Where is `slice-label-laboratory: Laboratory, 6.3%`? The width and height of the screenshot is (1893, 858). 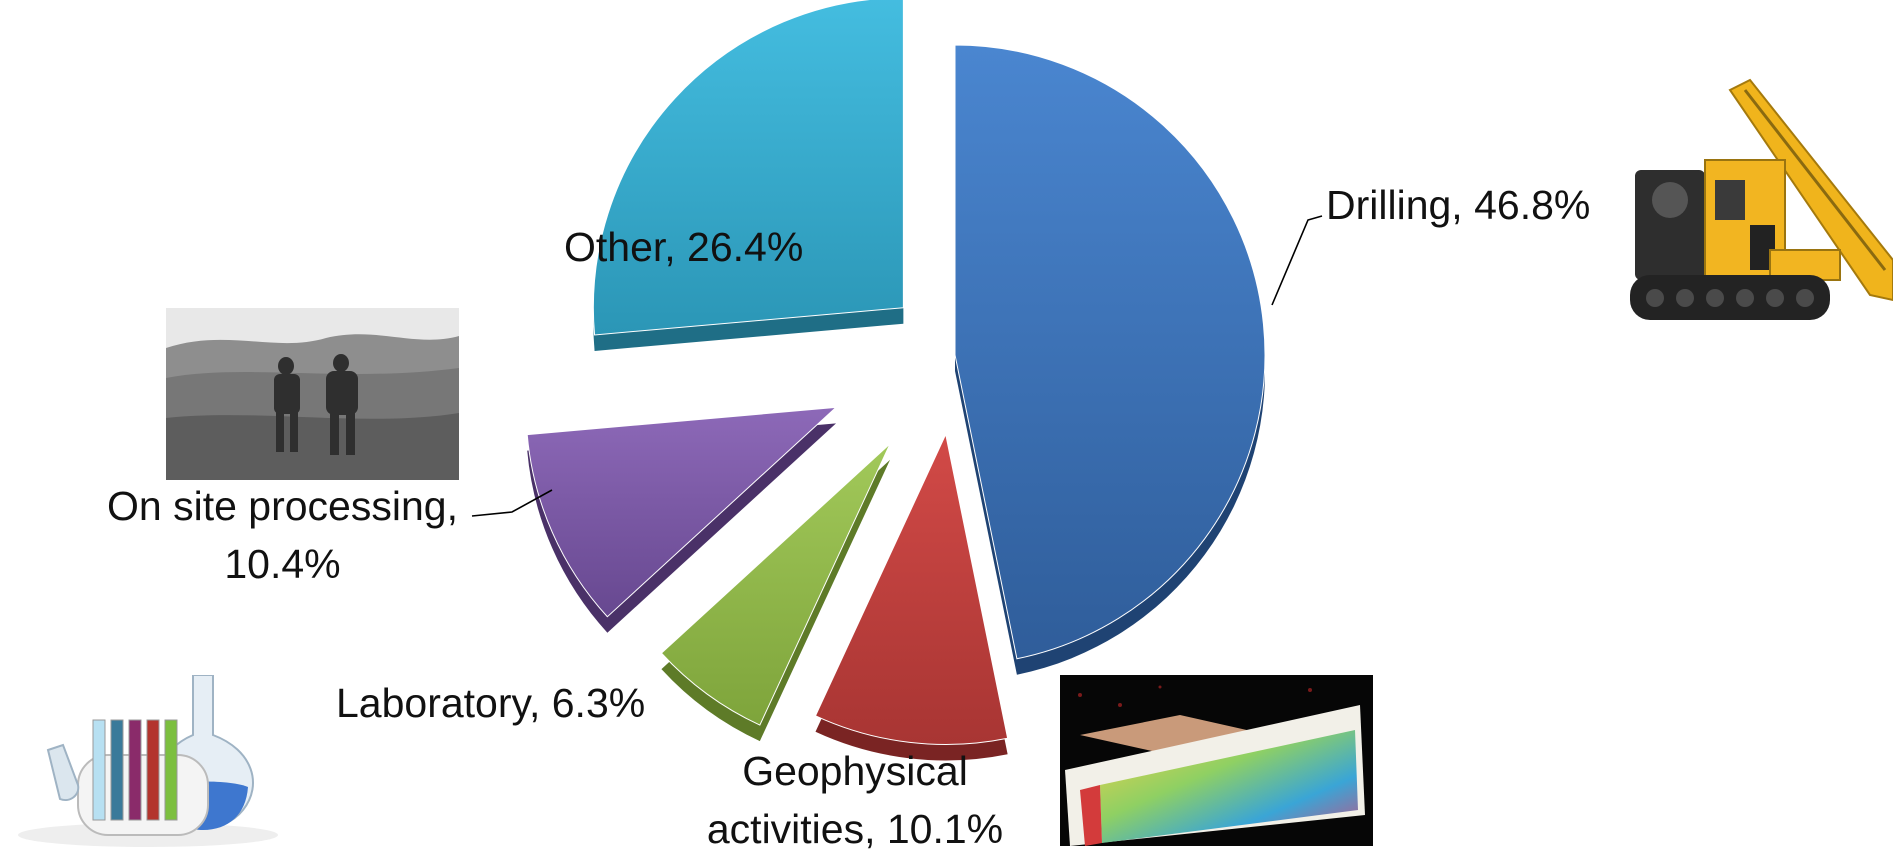 slice-label-laboratory: Laboratory, 6.3% is located at coordinates (491, 703).